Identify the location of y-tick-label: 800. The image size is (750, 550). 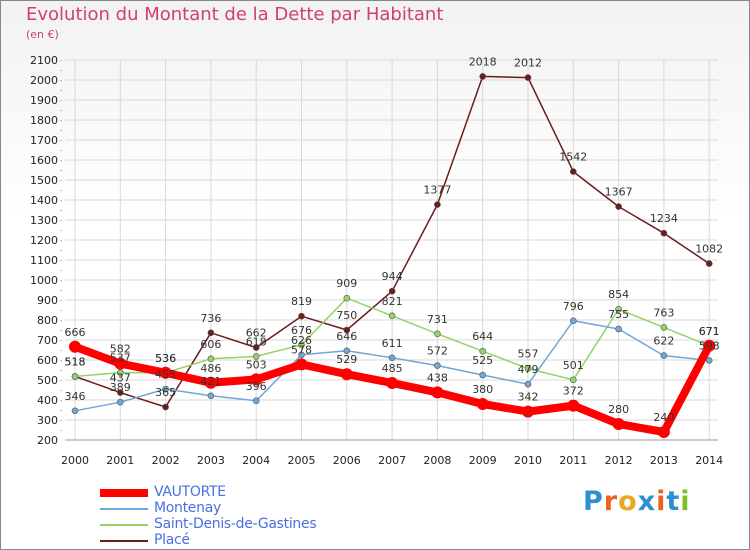
(47, 320).